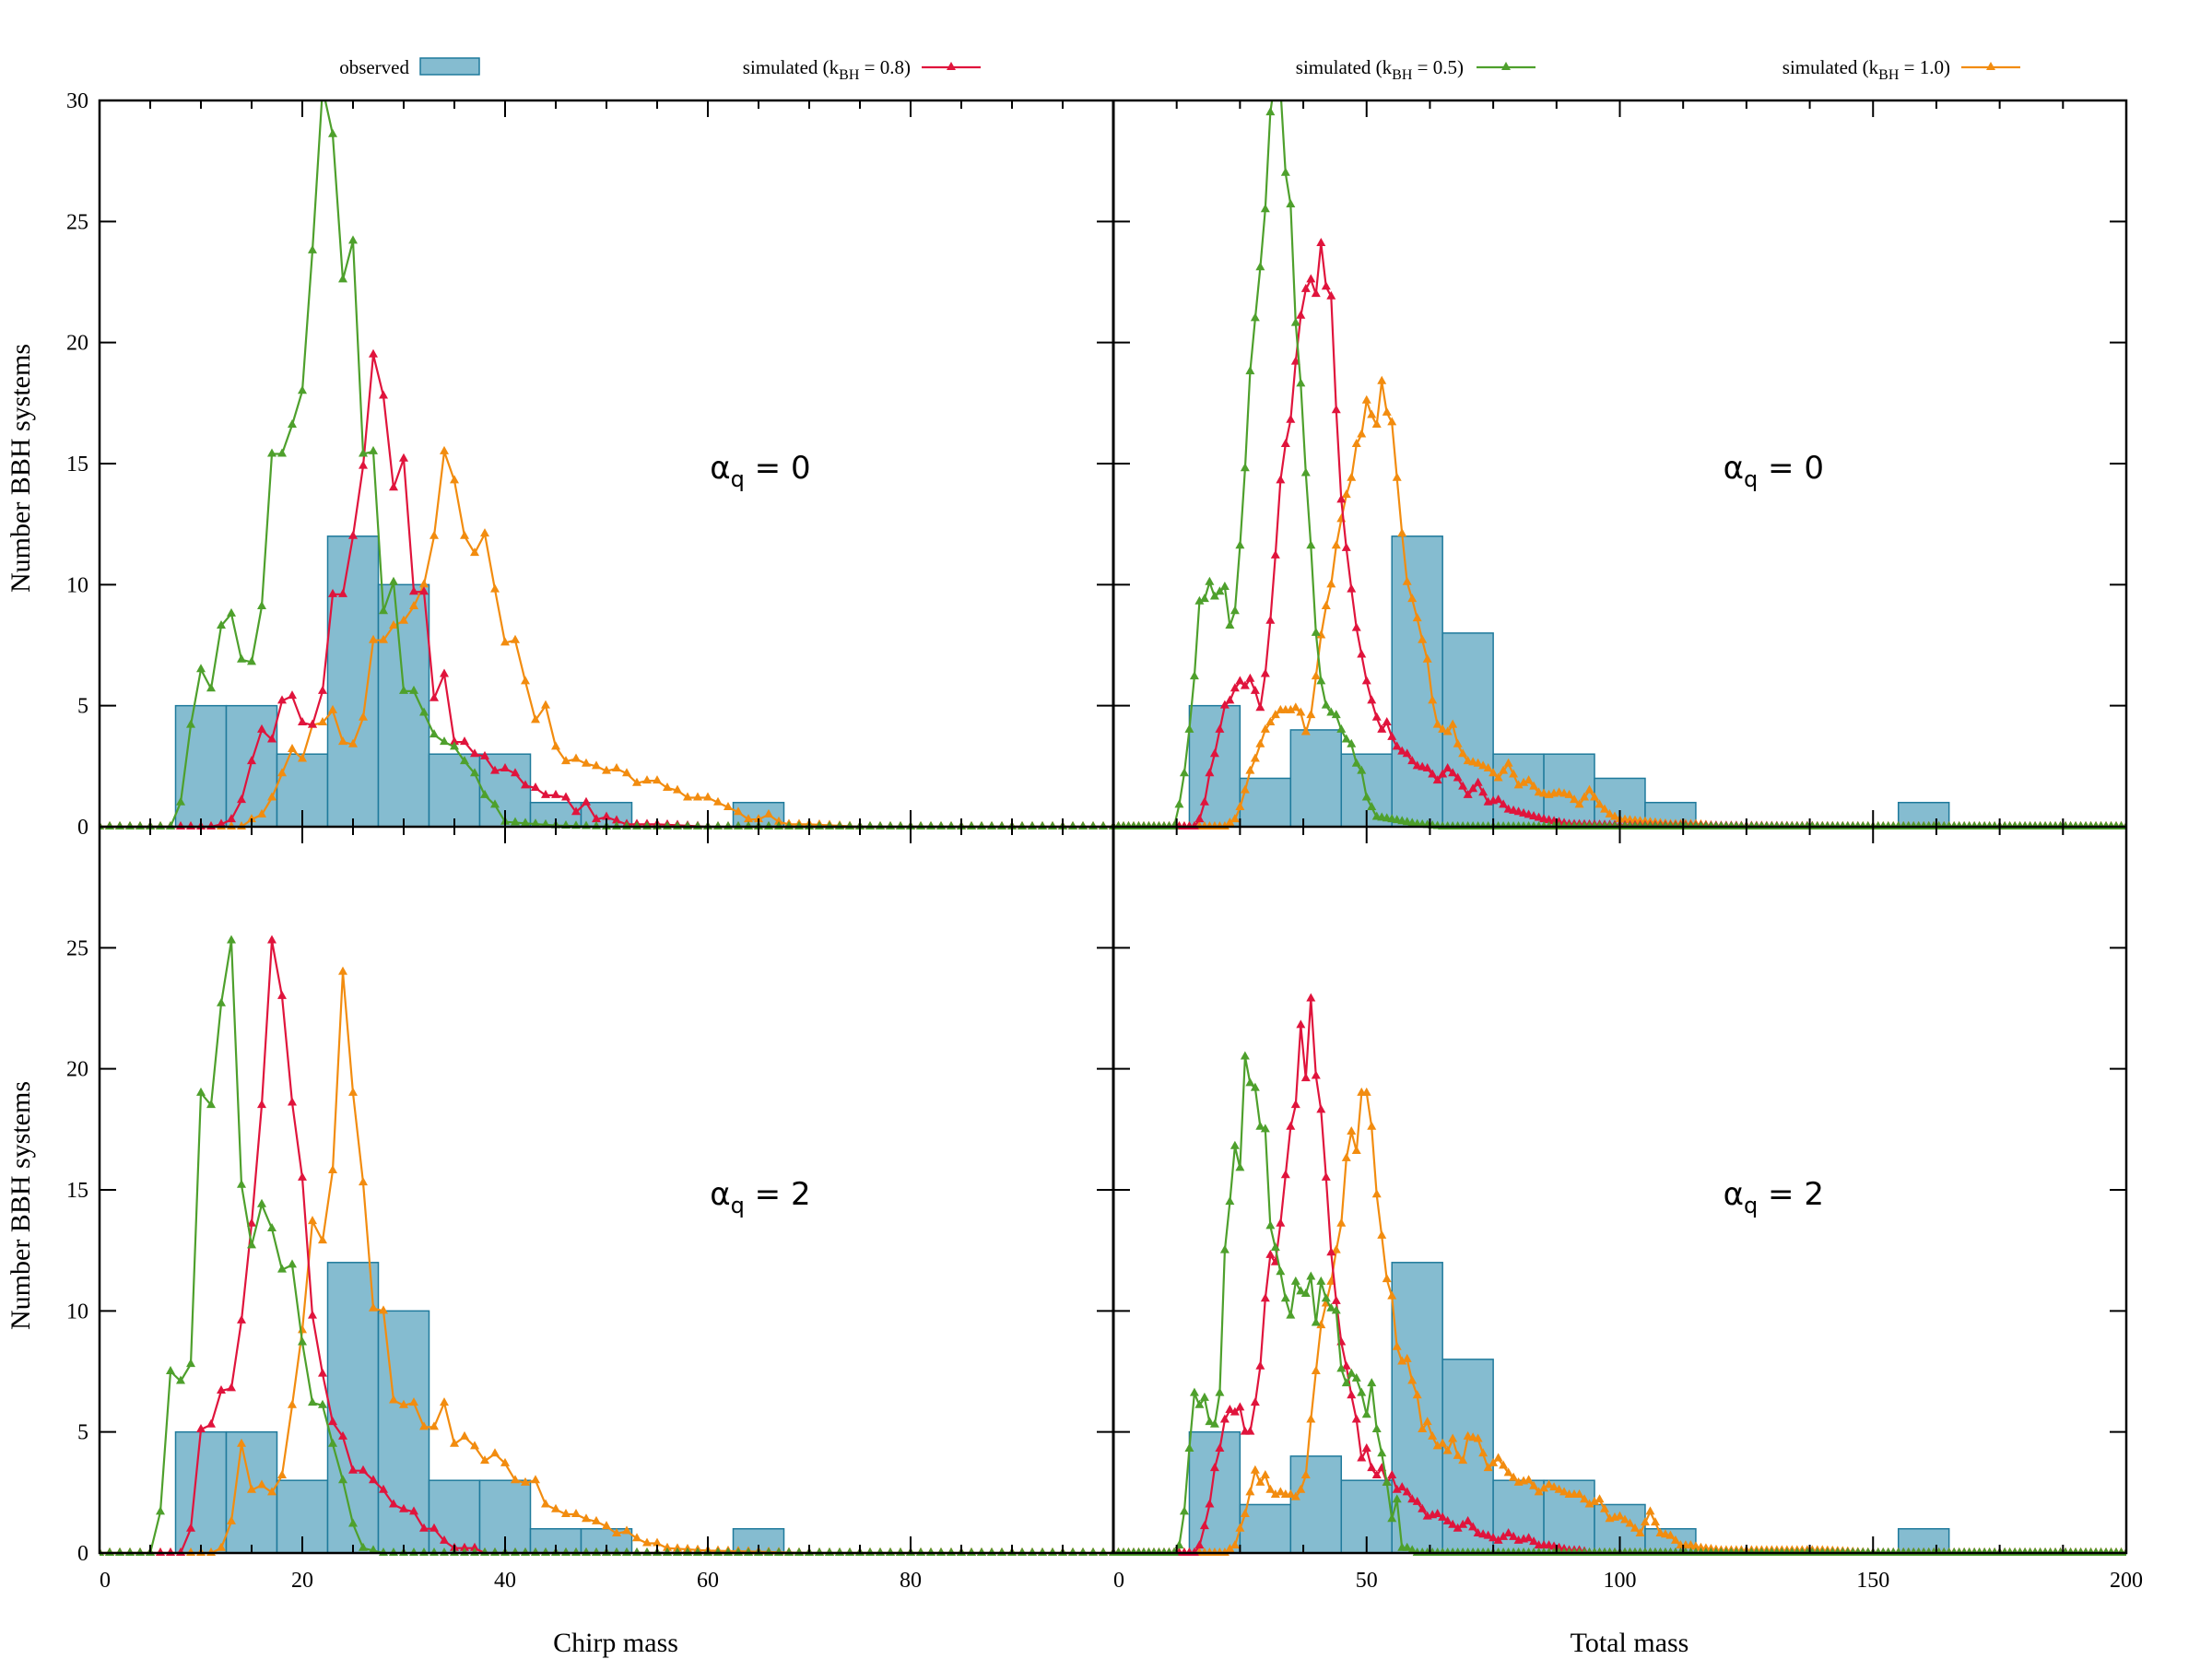 This screenshot has width=2212, height=1659. Describe the element at coordinates (77, 948) in the screenshot. I see `y-tick-label: 25` at that location.